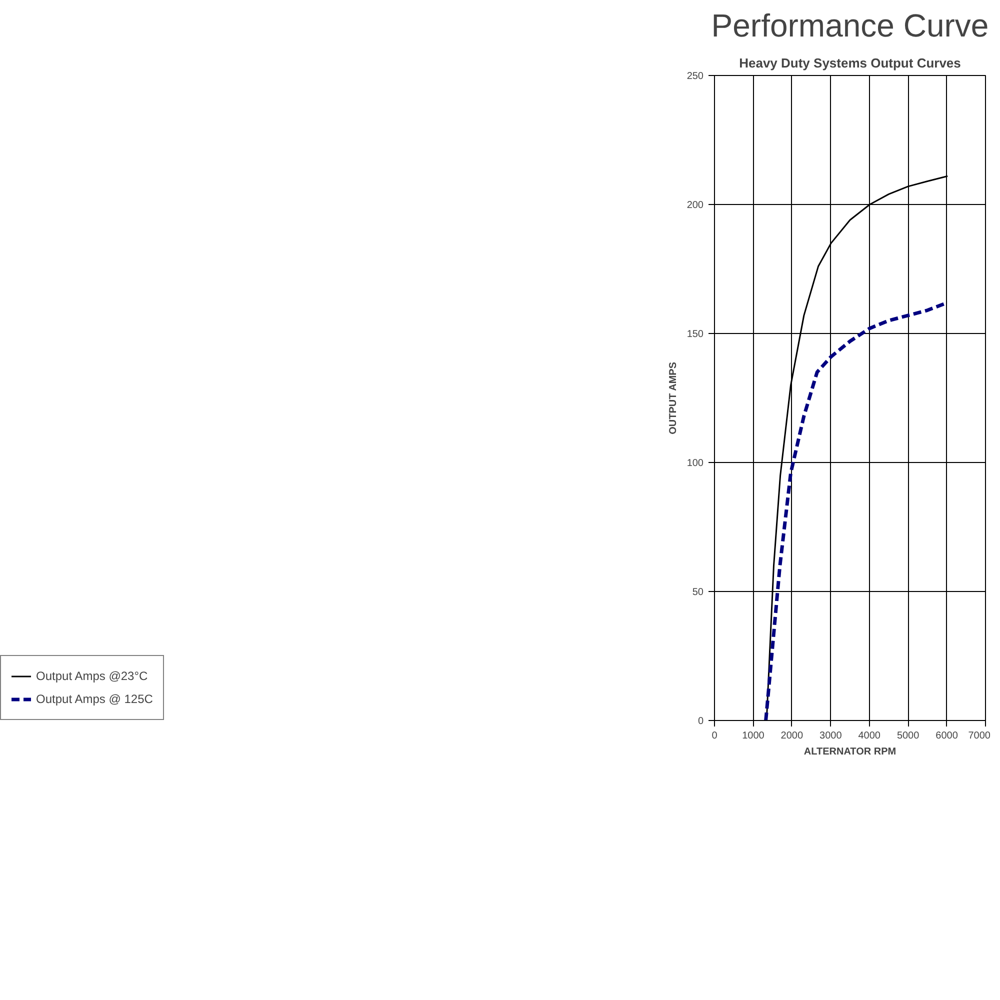 This screenshot has width=1000, height=1000. Describe the element at coordinates (850, 752) in the screenshot. I see `x-axis-title: ALTERNATOR RPM` at that location.